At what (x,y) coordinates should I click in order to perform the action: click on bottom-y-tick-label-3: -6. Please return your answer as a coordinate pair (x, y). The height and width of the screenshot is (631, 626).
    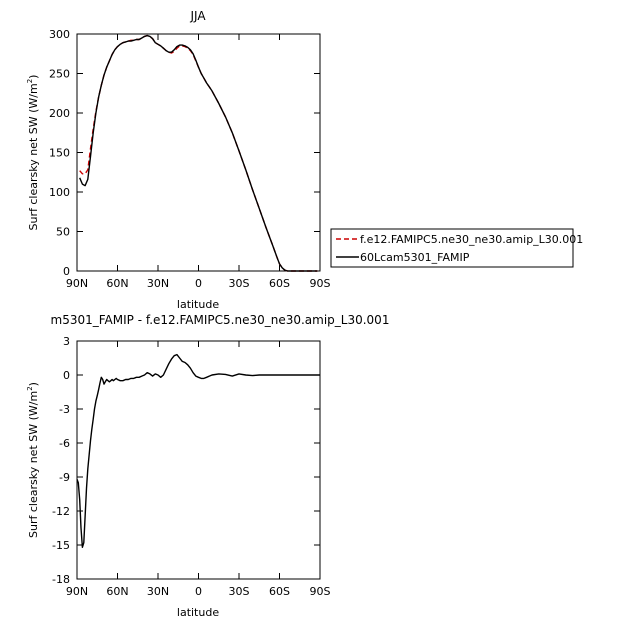
    Looking at the image, I should click on (64, 443).